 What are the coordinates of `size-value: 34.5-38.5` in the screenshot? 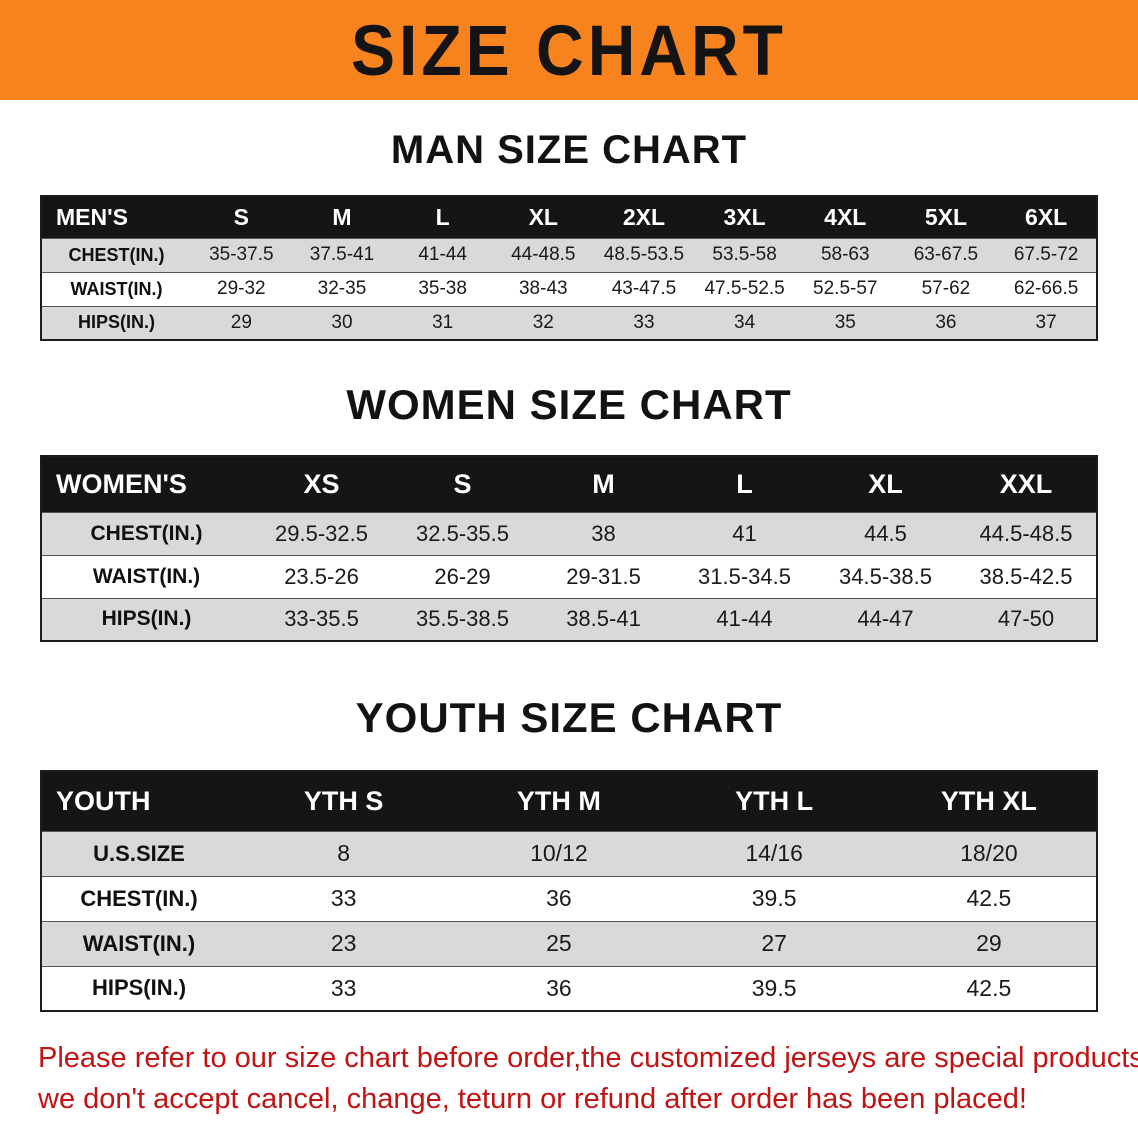 It's located at (885, 576).